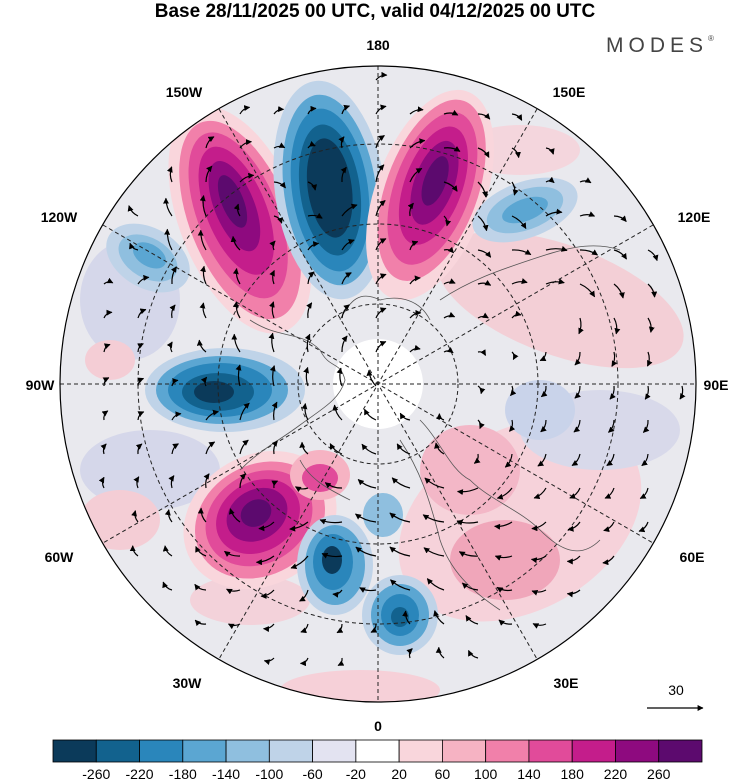 The width and height of the screenshot is (750, 783). Describe the element at coordinates (443, 774) in the screenshot. I see `colorbar-tick-label: 60` at that location.